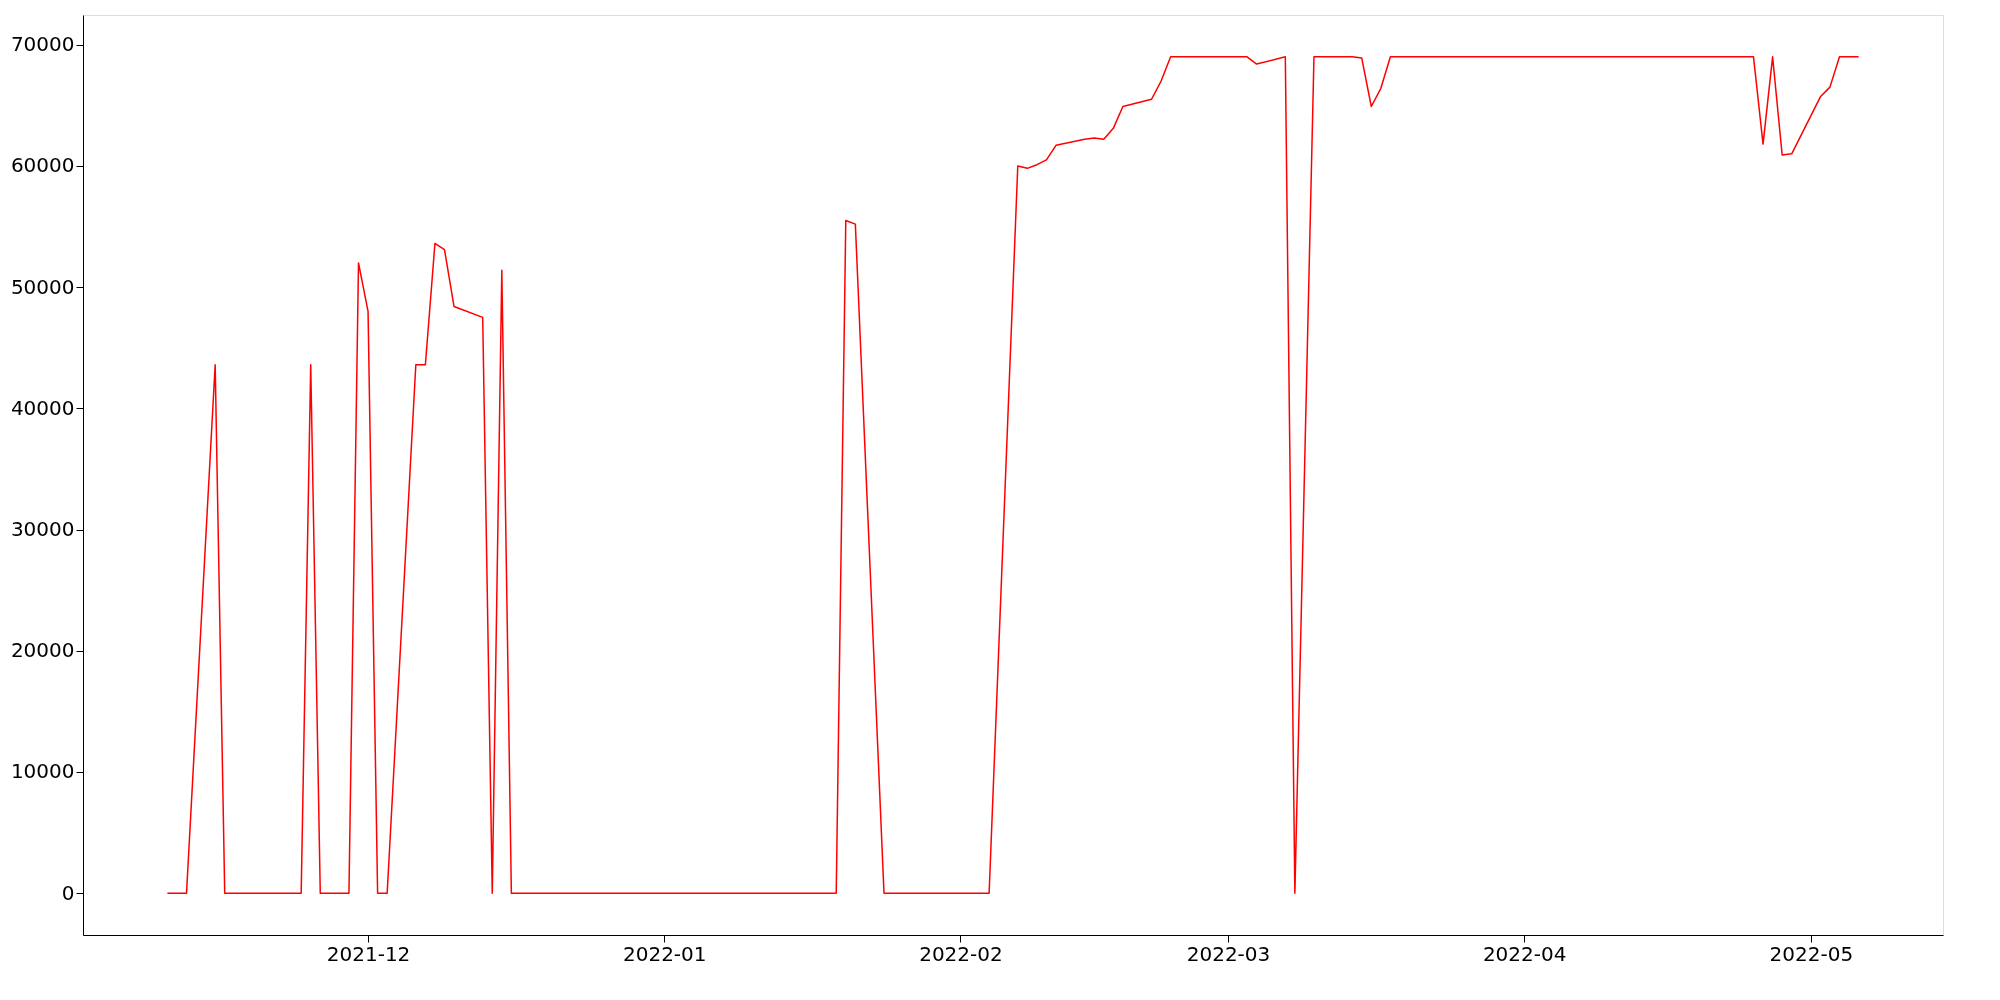 This screenshot has height=1000, width=2000. What do you see at coordinates (1228, 953) in the screenshot?
I see `x-tick-label: 2022-03` at bounding box center [1228, 953].